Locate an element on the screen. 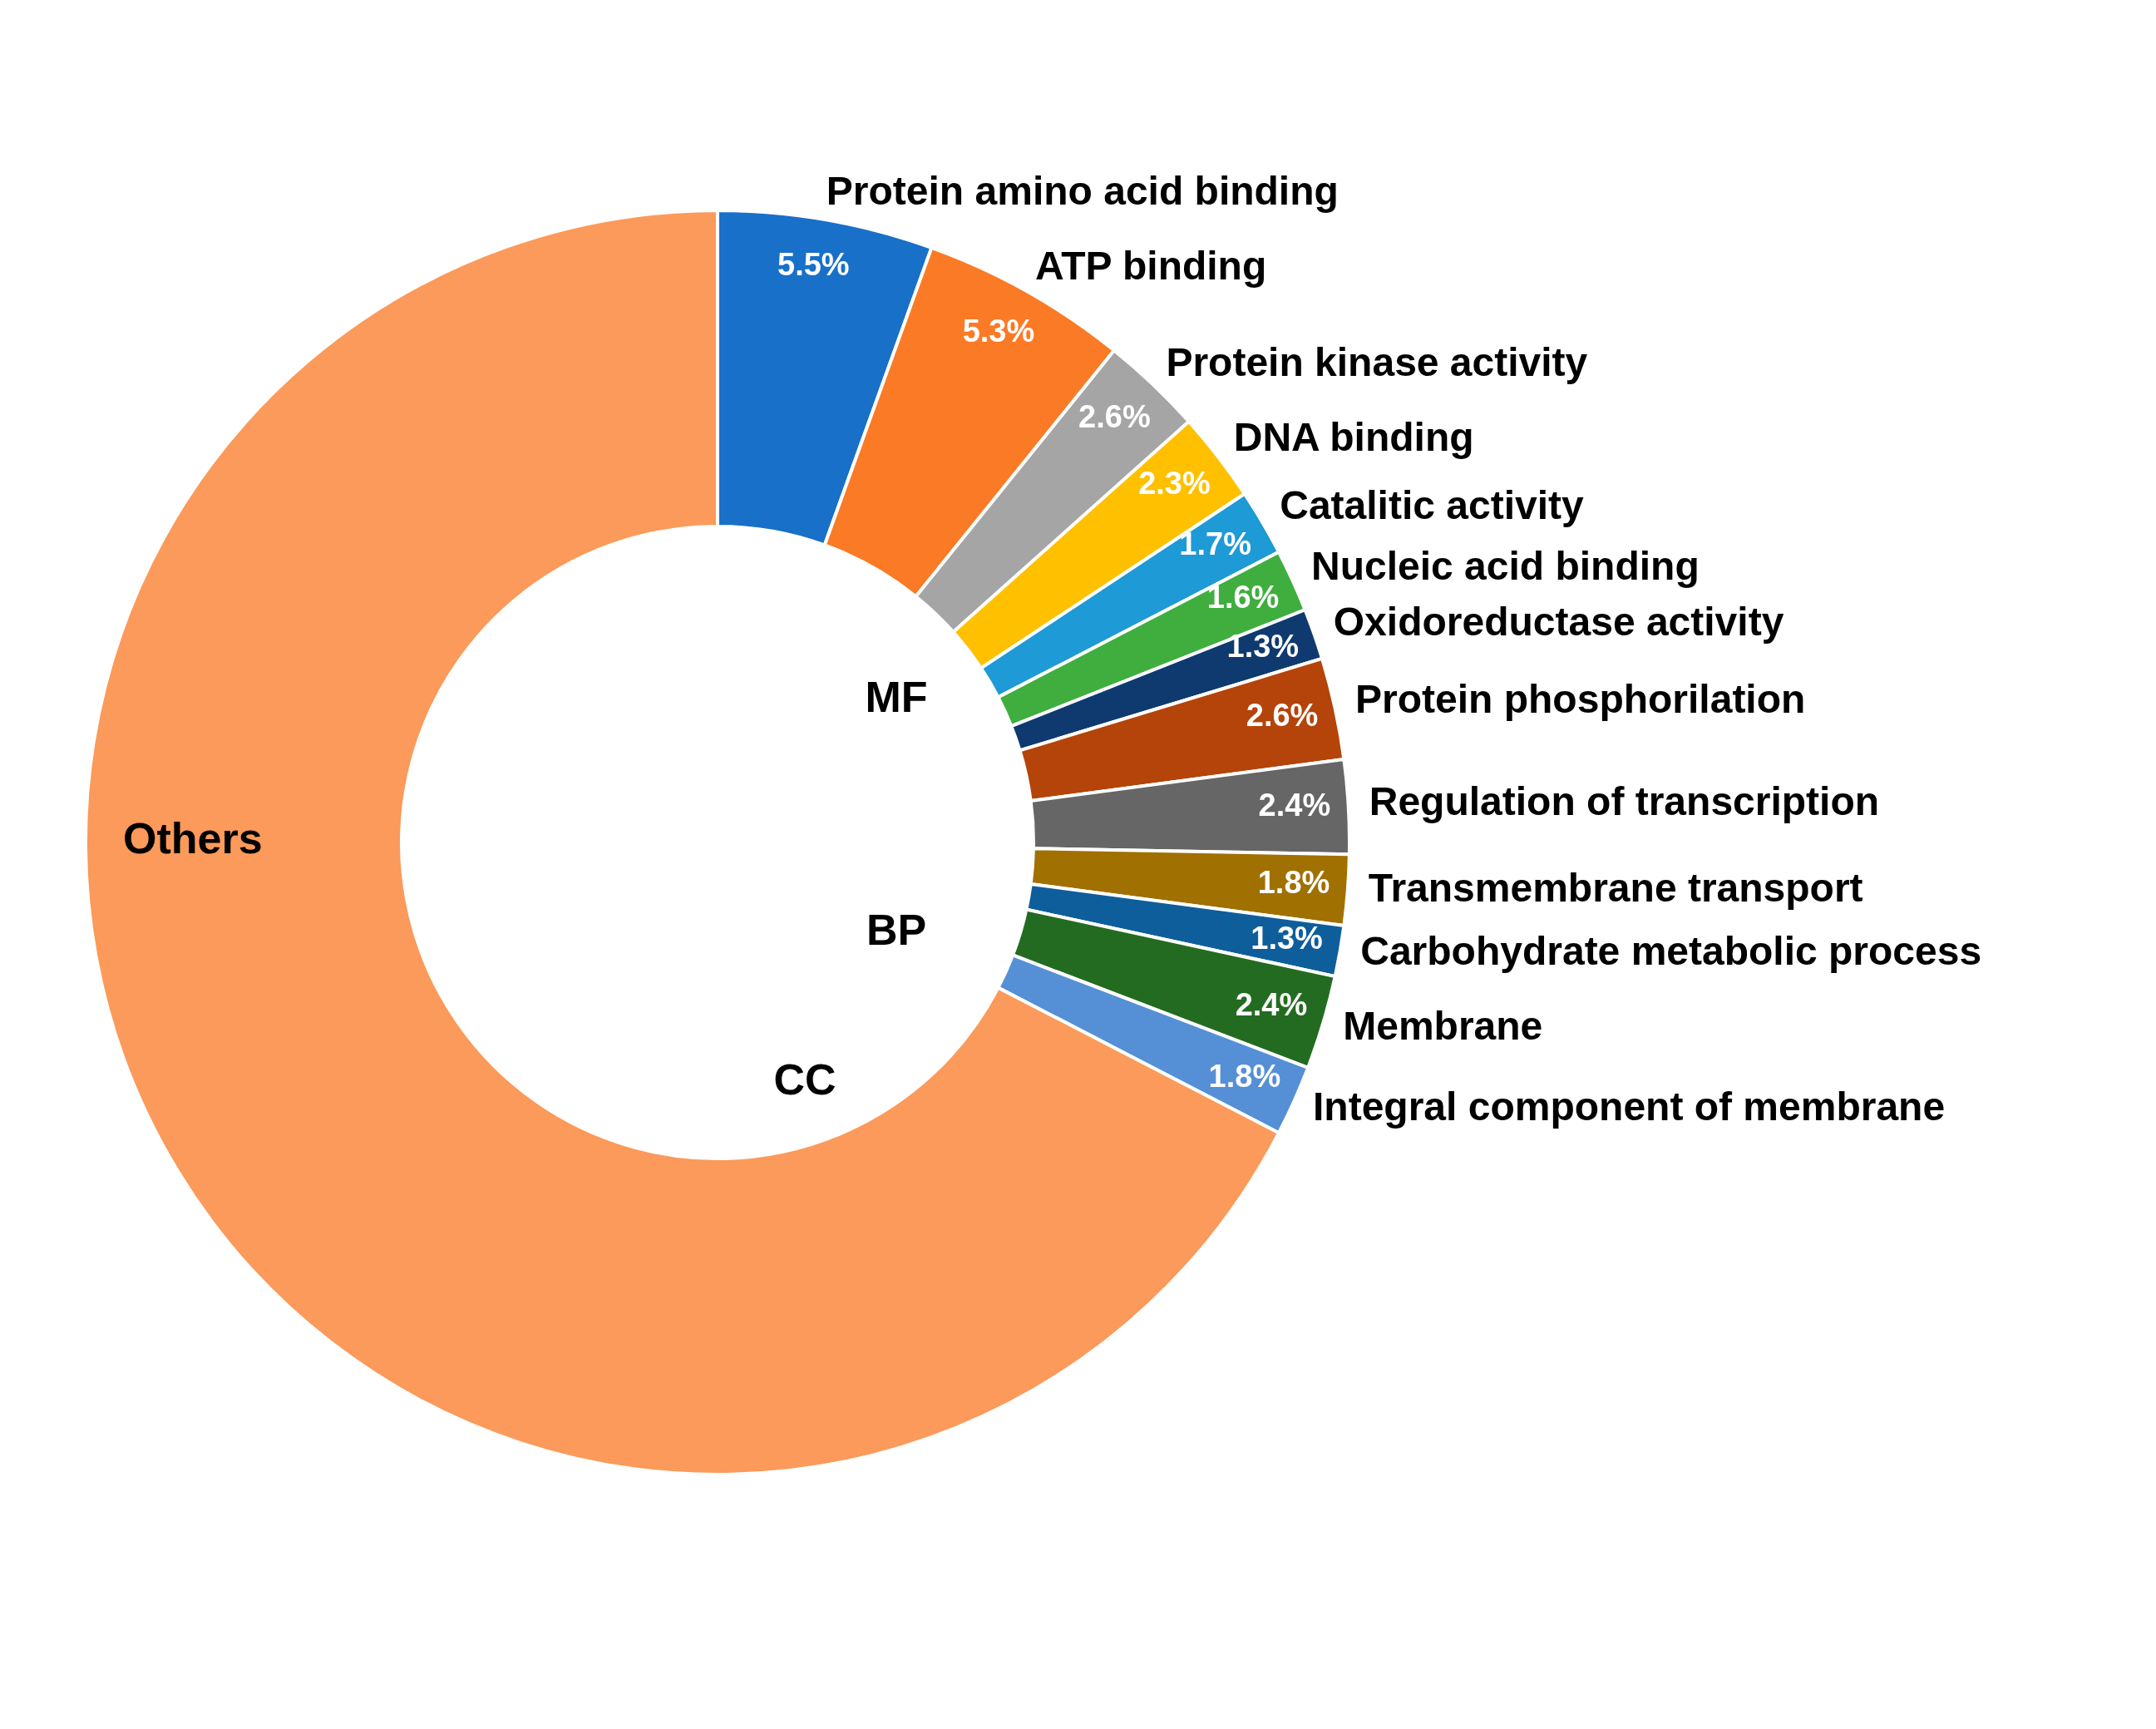  slice-label: Oxidoreductase activity is located at coordinates (1558, 621).